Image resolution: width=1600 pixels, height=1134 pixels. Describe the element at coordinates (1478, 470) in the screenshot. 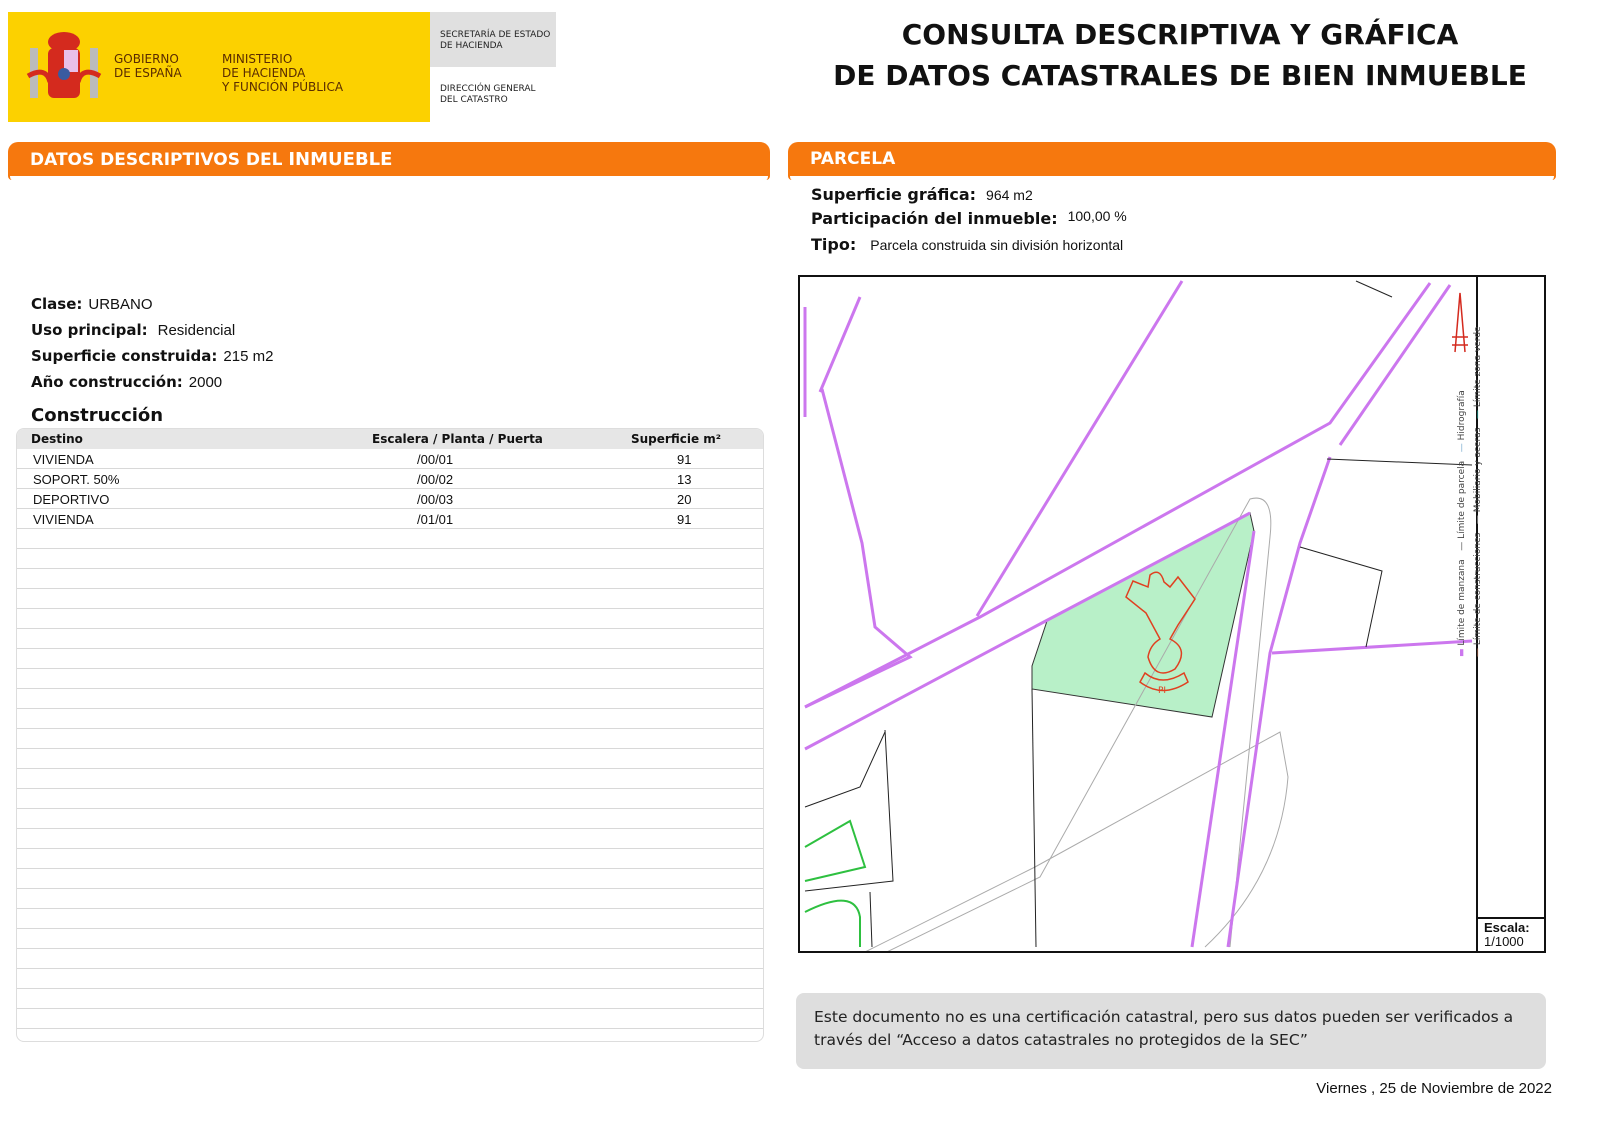

I see `legend-mobiliario: Mobiliario y aceras` at that location.